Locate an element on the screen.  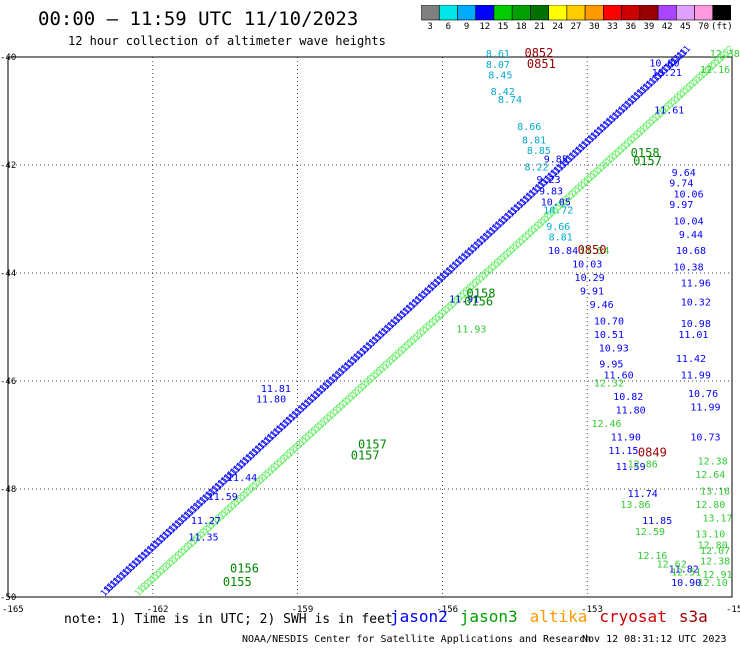
y-tick-label: -48 is located at coordinates (8, 490).